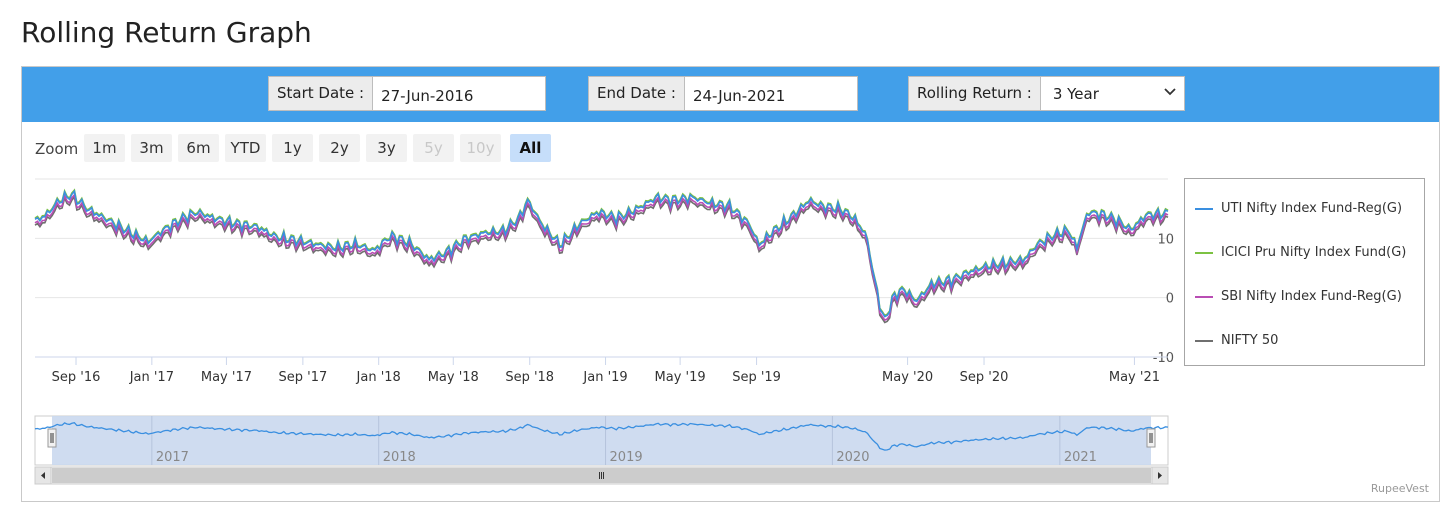 This screenshot has height=520, width=1456. Describe the element at coordinates (1170, 92) in the screenshot. I see `chevron-down-icon` at that location.